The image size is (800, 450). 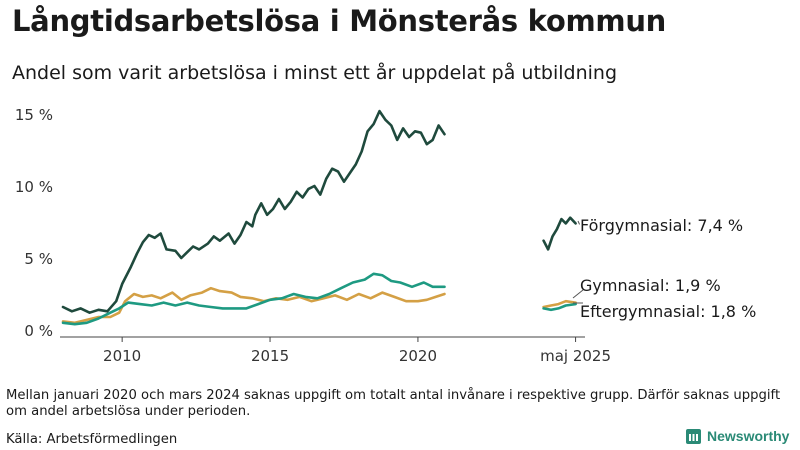 What do you see at coordinates (339, 21) in the screenshot?
I see `chart-title: Långtidsarbetslösa i Mönsterås kommun` at bounding box center [339, 21].